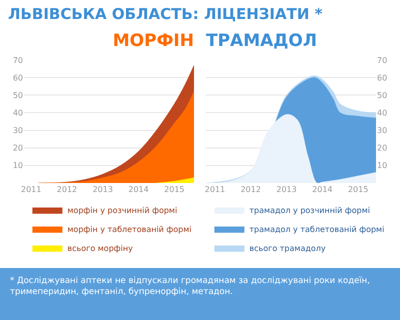 This screenshot has height=320, width=400. I want to click on legend-label: морфін у таблетованій формі, so click(129, 229).